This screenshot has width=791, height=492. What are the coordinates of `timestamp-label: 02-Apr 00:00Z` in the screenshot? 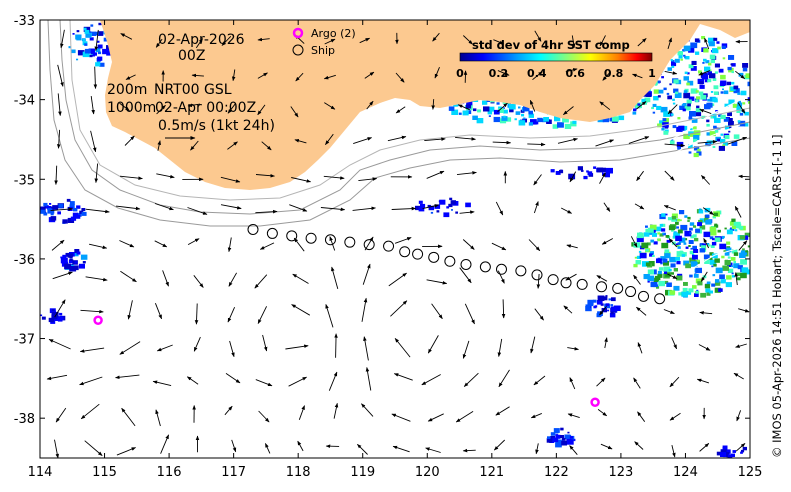 It's located at (205, 108).